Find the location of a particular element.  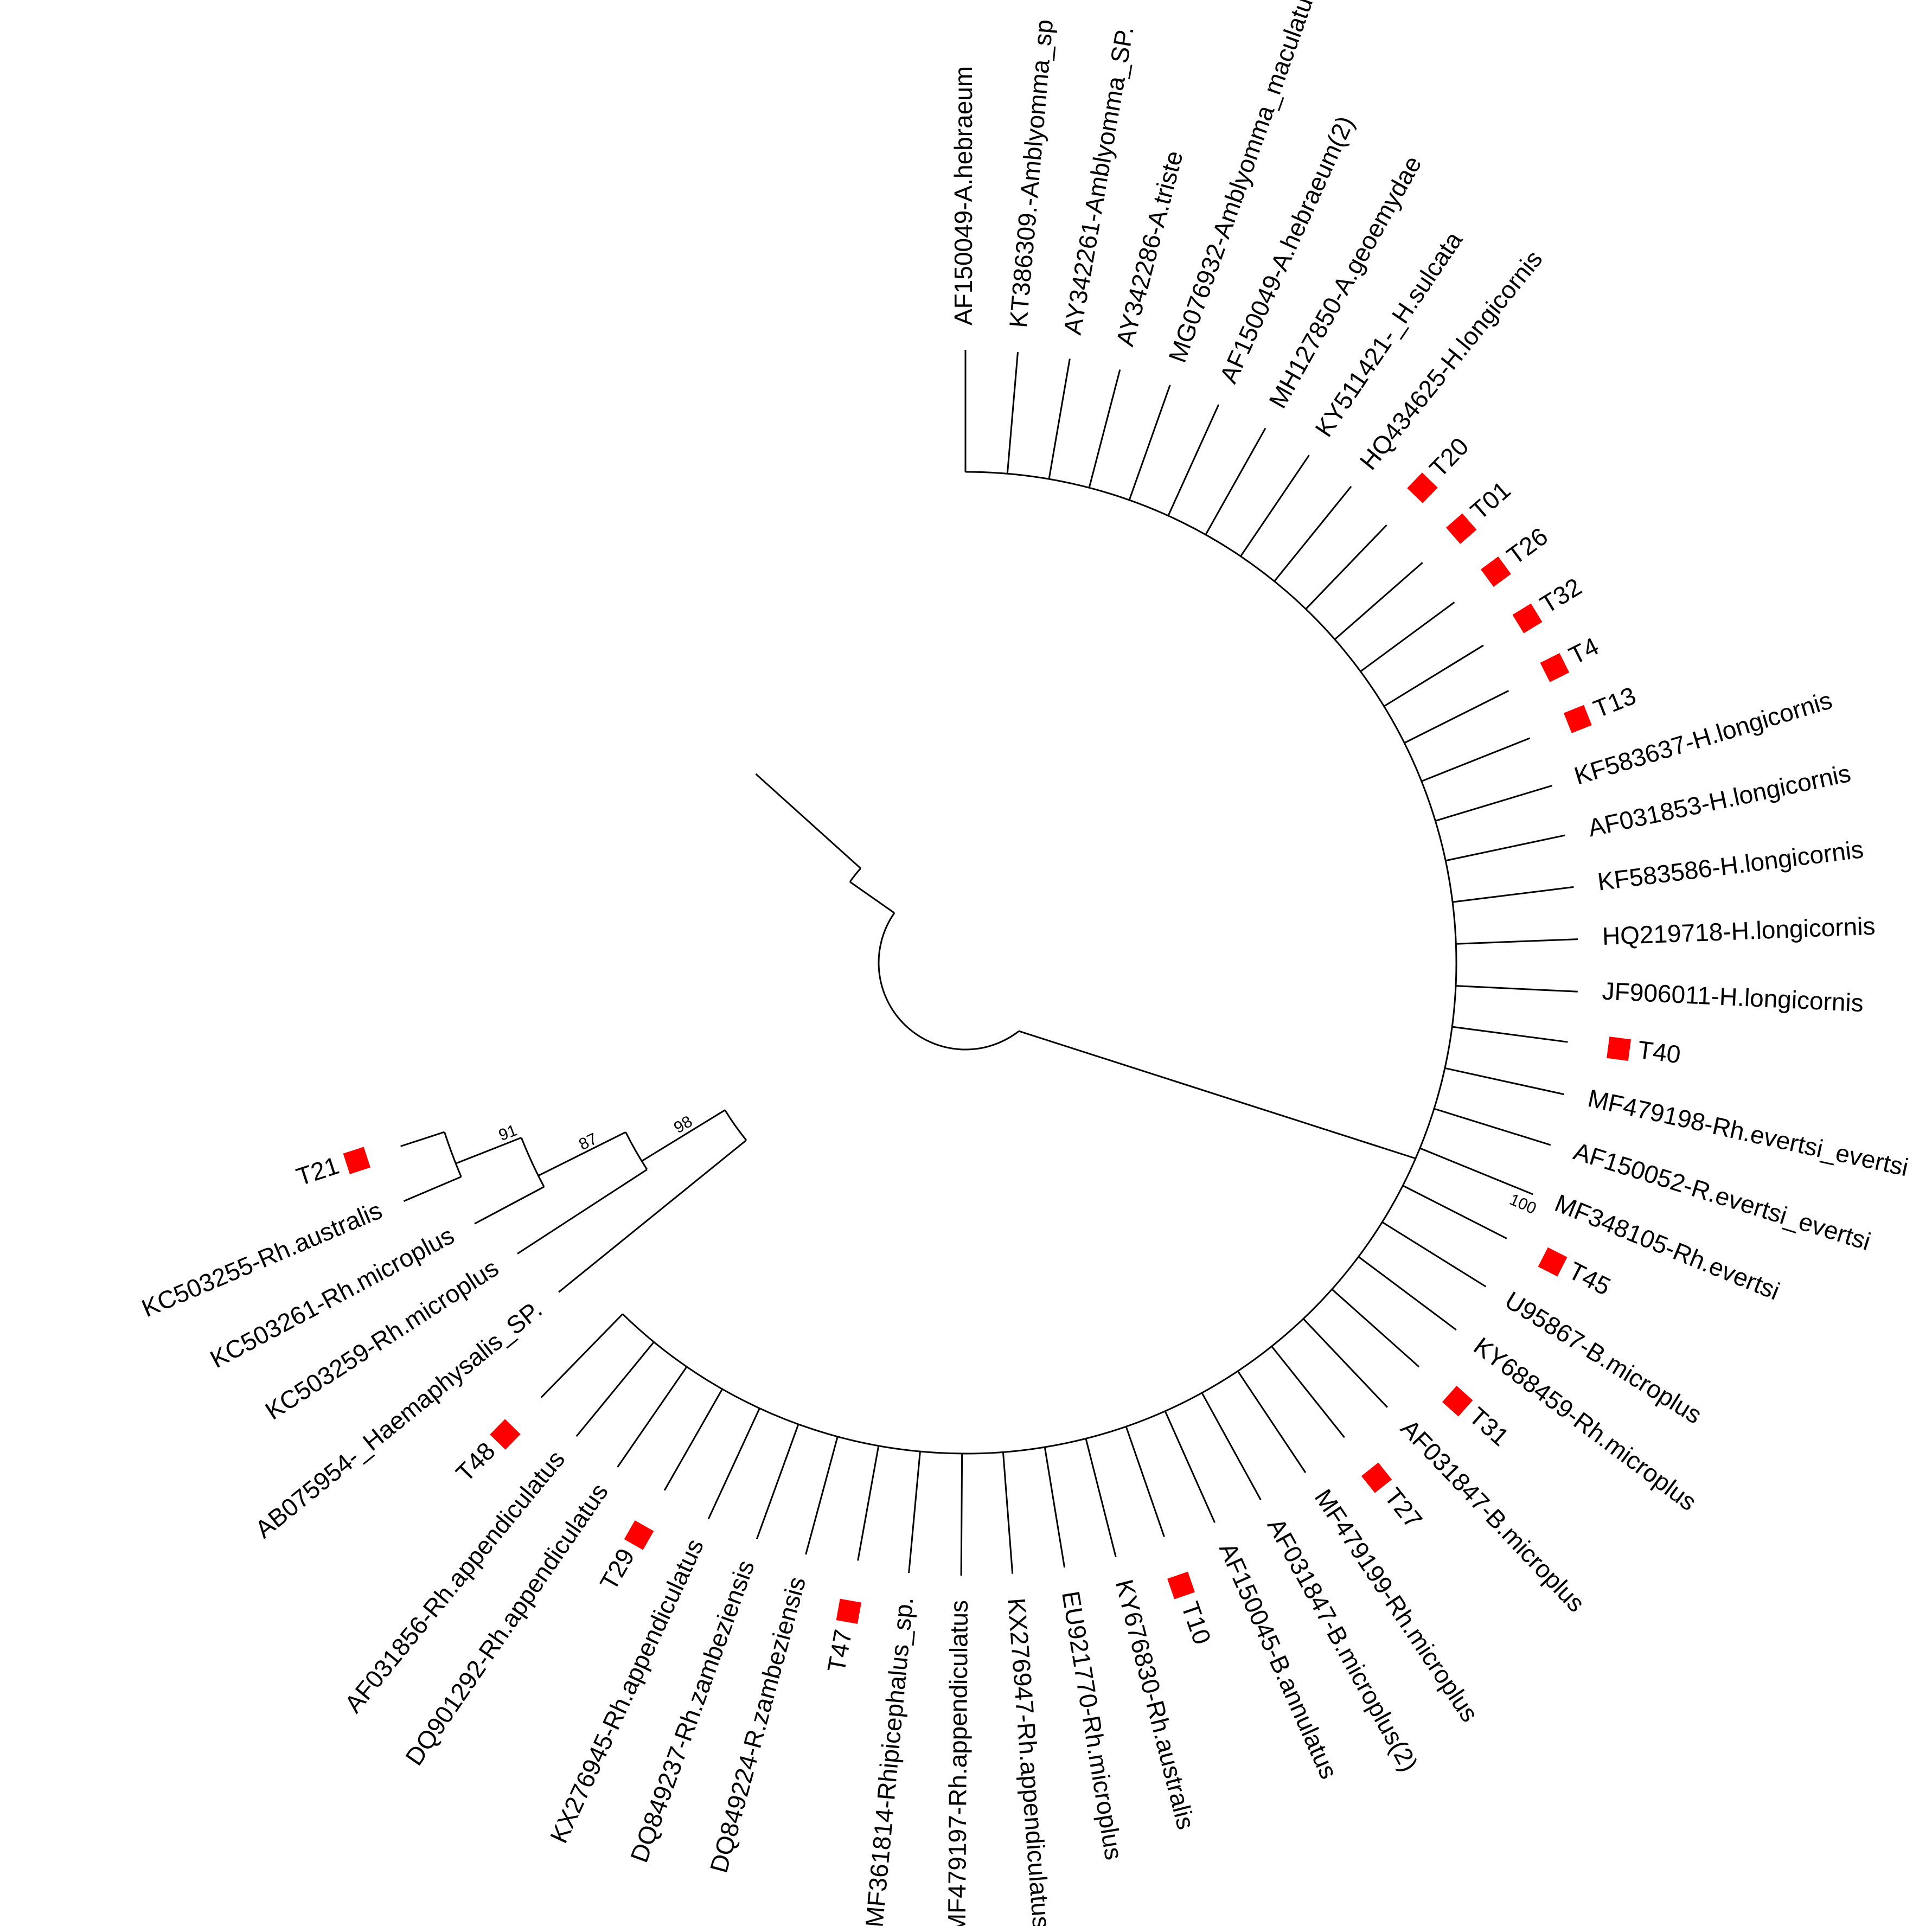

sample-label: T47 is located at coordinates (839, 1650).